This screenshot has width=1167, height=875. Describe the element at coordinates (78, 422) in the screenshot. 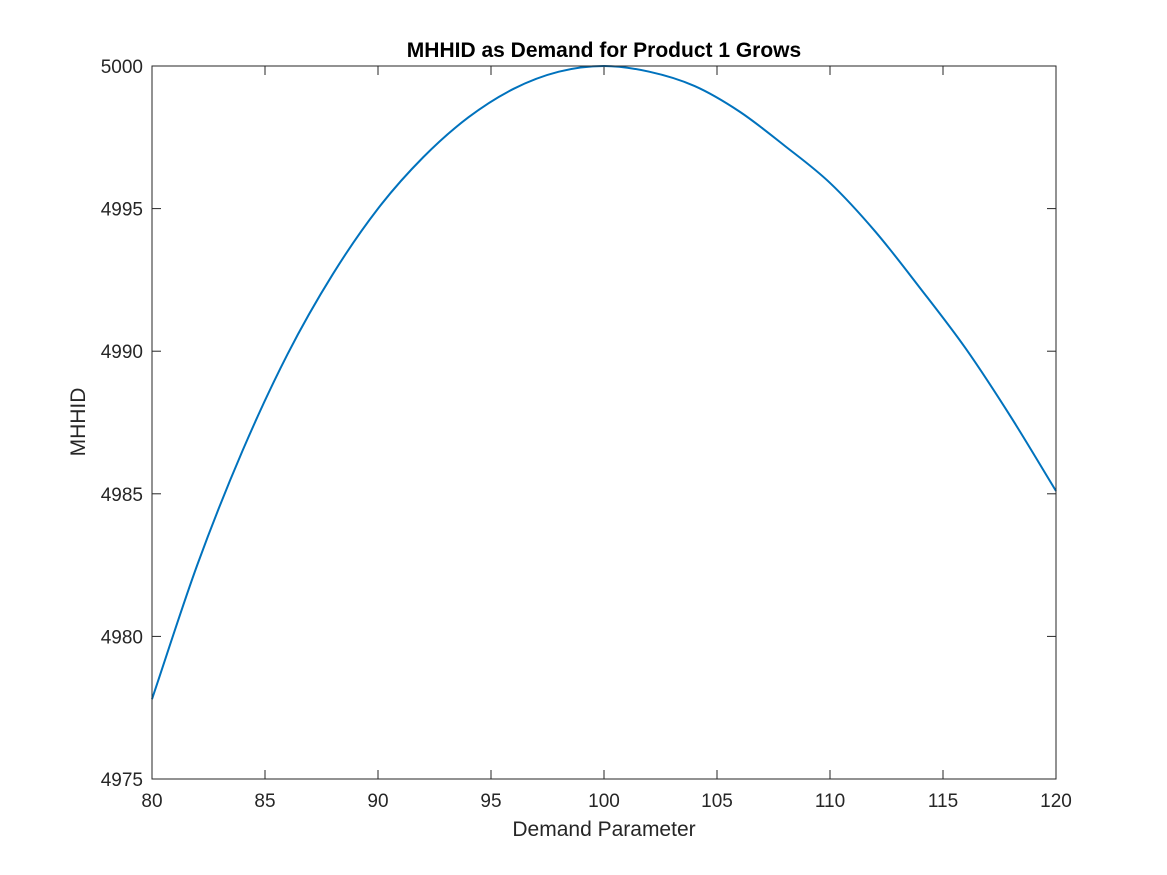

I see `y-axis-label: MHHID` at that location.